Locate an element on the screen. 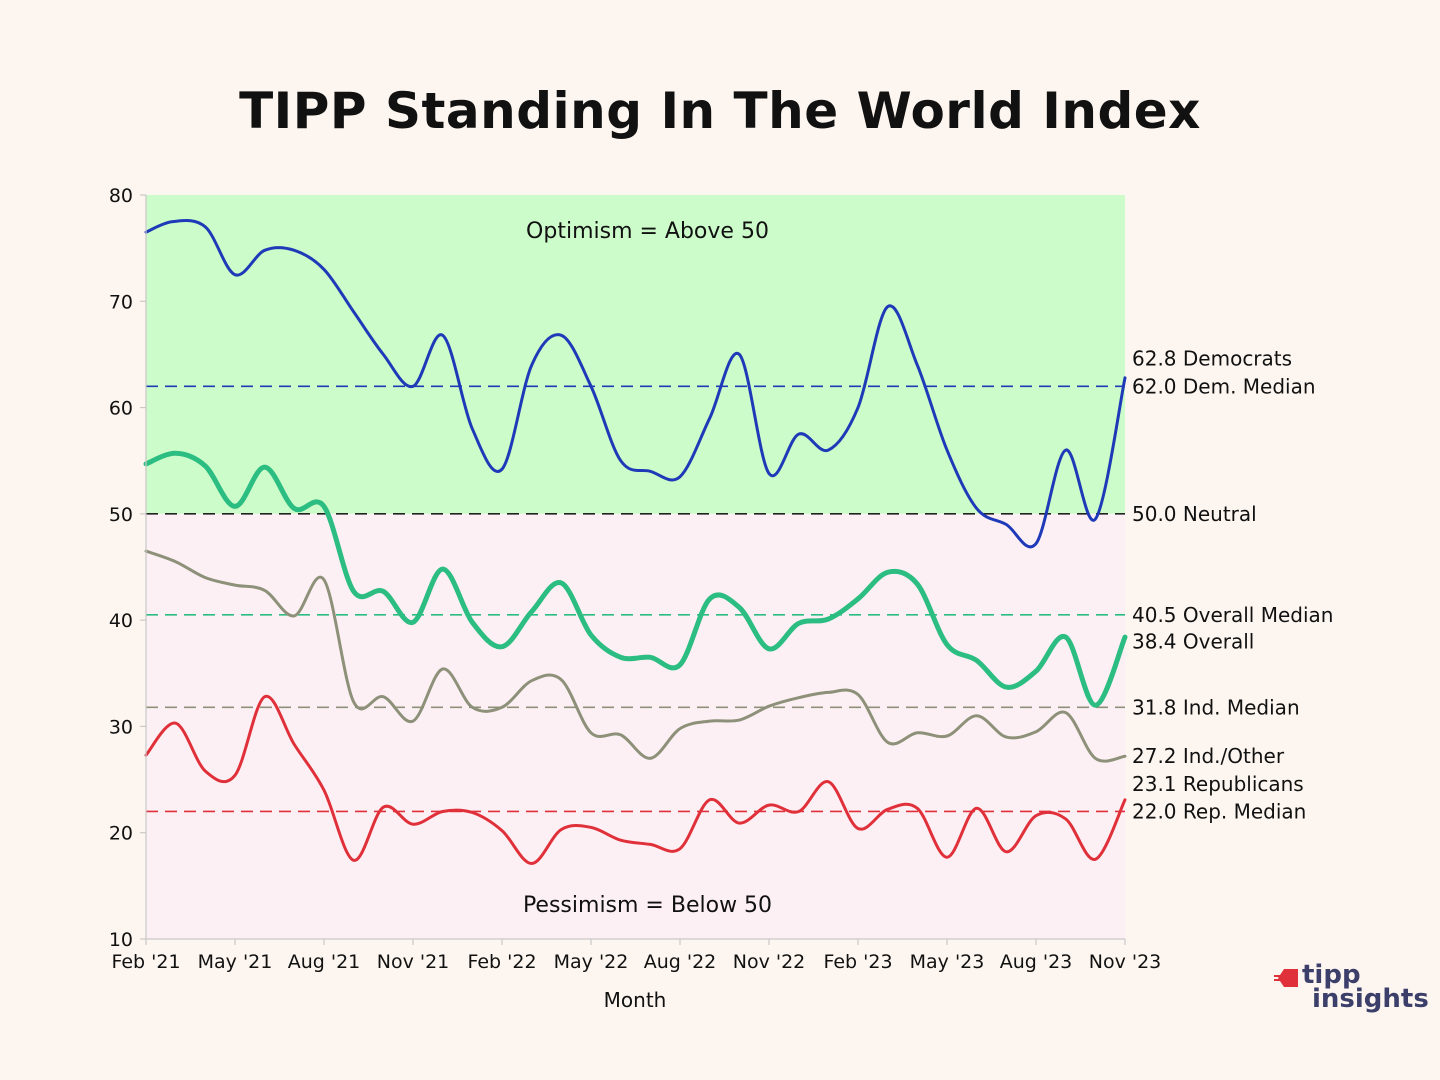 The width and height of the screenshot is (1440, 1080). tipp-insights-logo: tipp insights is located at coordinates (1351, 989).